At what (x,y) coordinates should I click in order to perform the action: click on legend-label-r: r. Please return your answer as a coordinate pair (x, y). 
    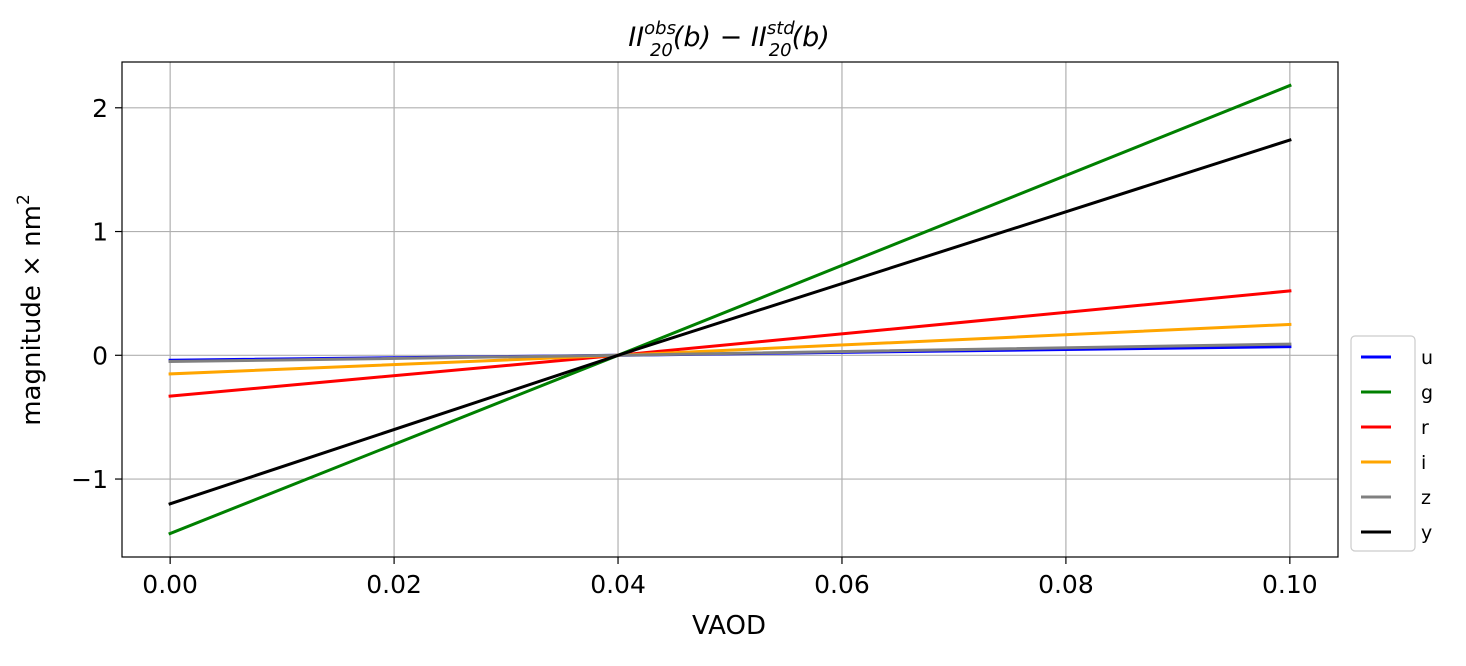
    Looking at the image, I should click on (1425, 428).